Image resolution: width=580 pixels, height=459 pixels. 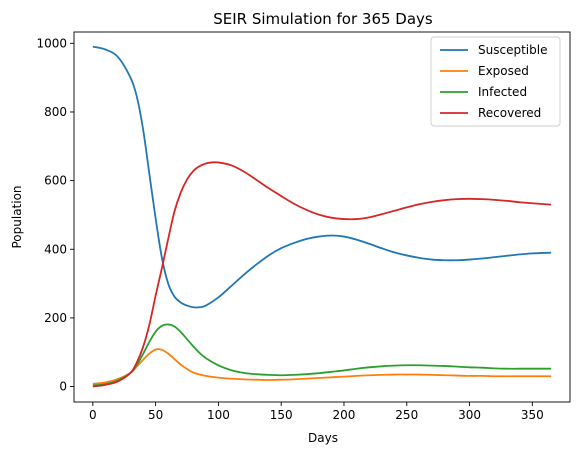 I want to click on legend: Susceptible Exposed Infected Recovered, so click(x=495, y=81).